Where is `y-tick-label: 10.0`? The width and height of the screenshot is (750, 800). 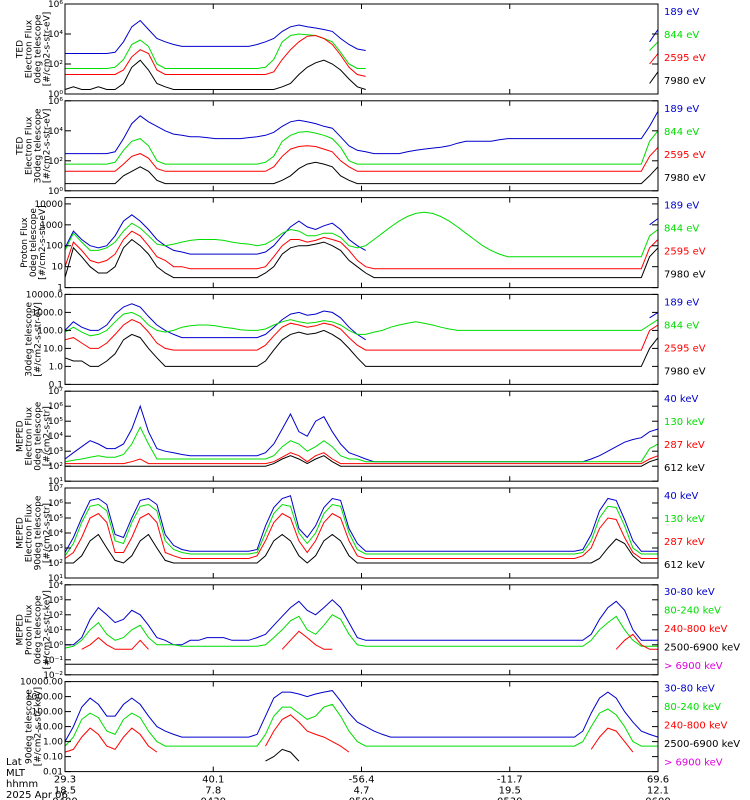
y-tick-label: 10.0 is located at coordinates (53, 349).